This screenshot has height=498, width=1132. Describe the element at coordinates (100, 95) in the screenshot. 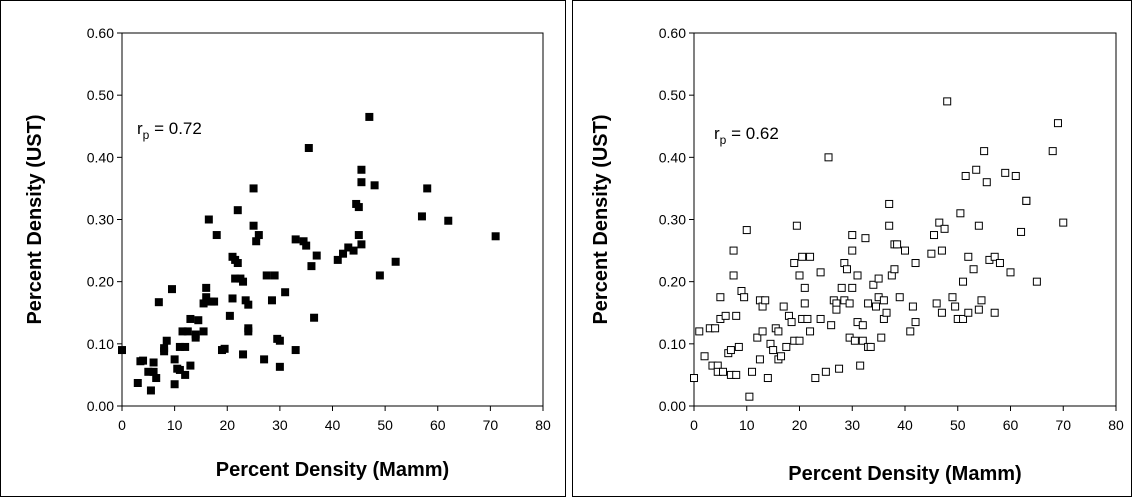

I see `y-tick-label: 0.50` at that location.